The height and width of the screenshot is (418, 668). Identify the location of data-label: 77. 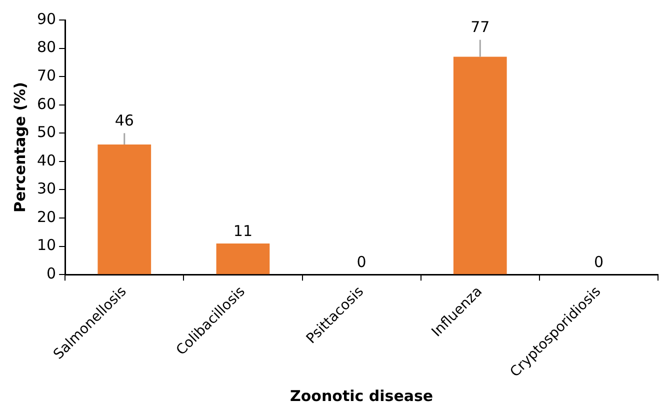
(480, 27).